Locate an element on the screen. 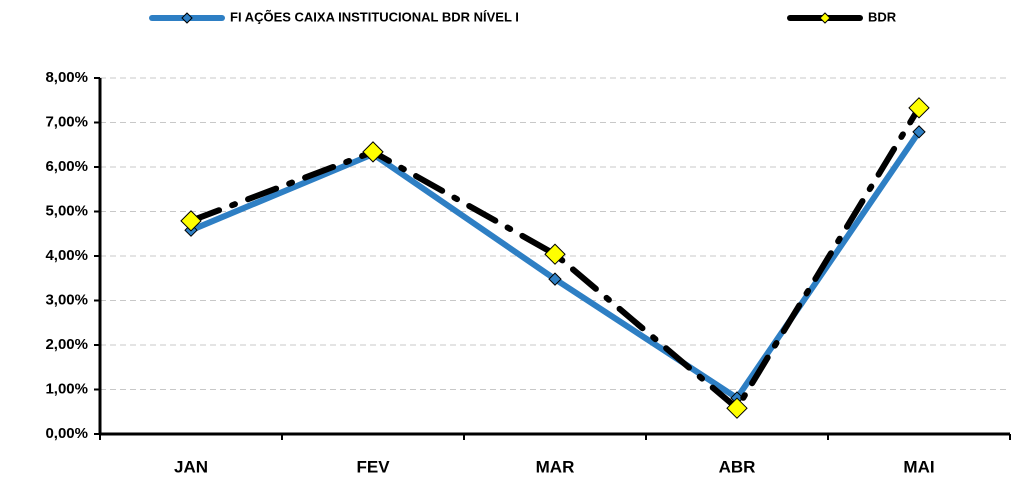 This screenshot has height=478, width=1014. x-tick-label: ABR is located at coordinates (737, 466).